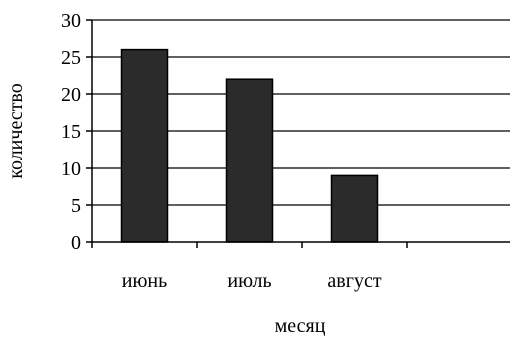 This screenshot has height=338, width=510. Describe the element at coordinates (16, 130) in the screenshot. I see `y-axis-title: количество` at that location.